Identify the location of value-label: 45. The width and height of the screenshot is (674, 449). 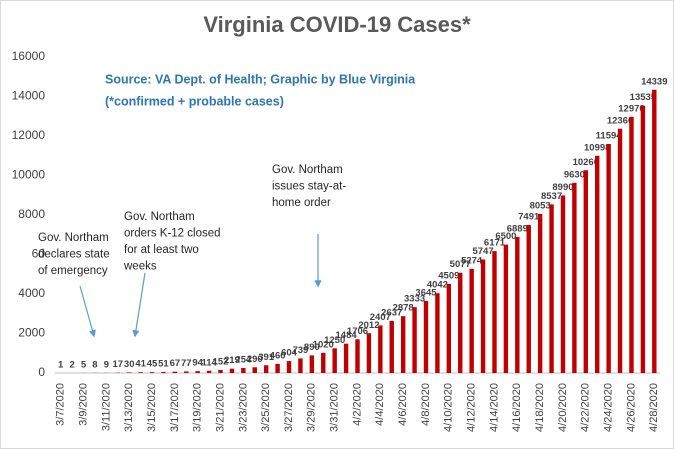
(152, 364).